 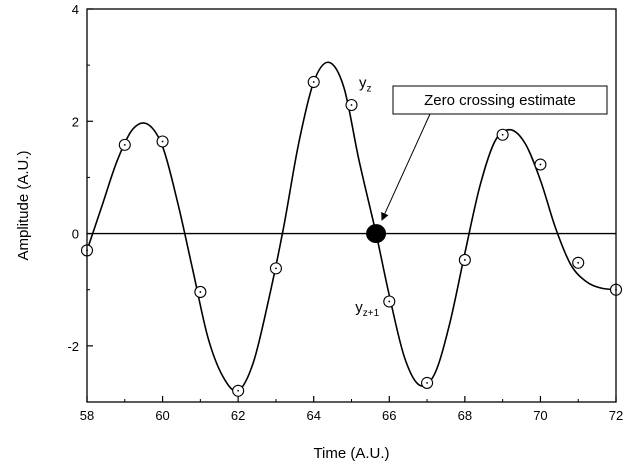 What do you see at coordinates (23, 205) in the screenshot?
I see `y-axis-label: Amplitude (A.U.)` at bounding box center [23, 205].